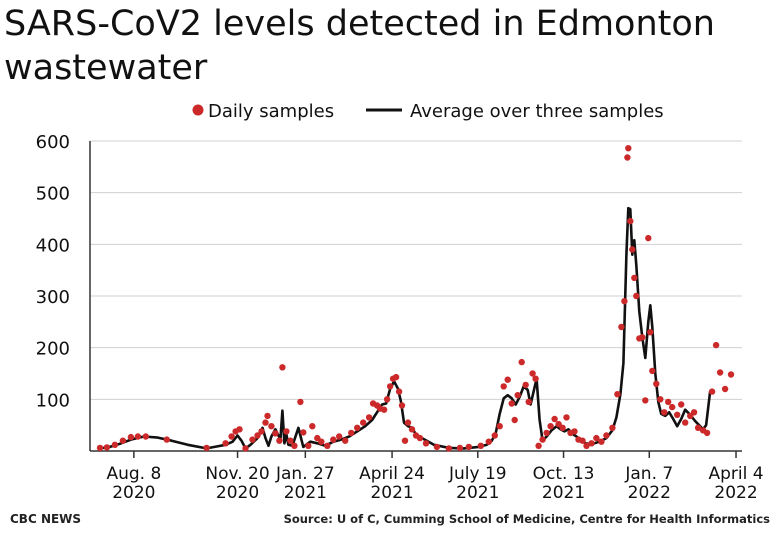 Image resolution: width=780 pixels, height=534 pixels. Describe the element at coordinates (477, 474) in the screenshot. I see `x-tick-label: July 19` at that location.